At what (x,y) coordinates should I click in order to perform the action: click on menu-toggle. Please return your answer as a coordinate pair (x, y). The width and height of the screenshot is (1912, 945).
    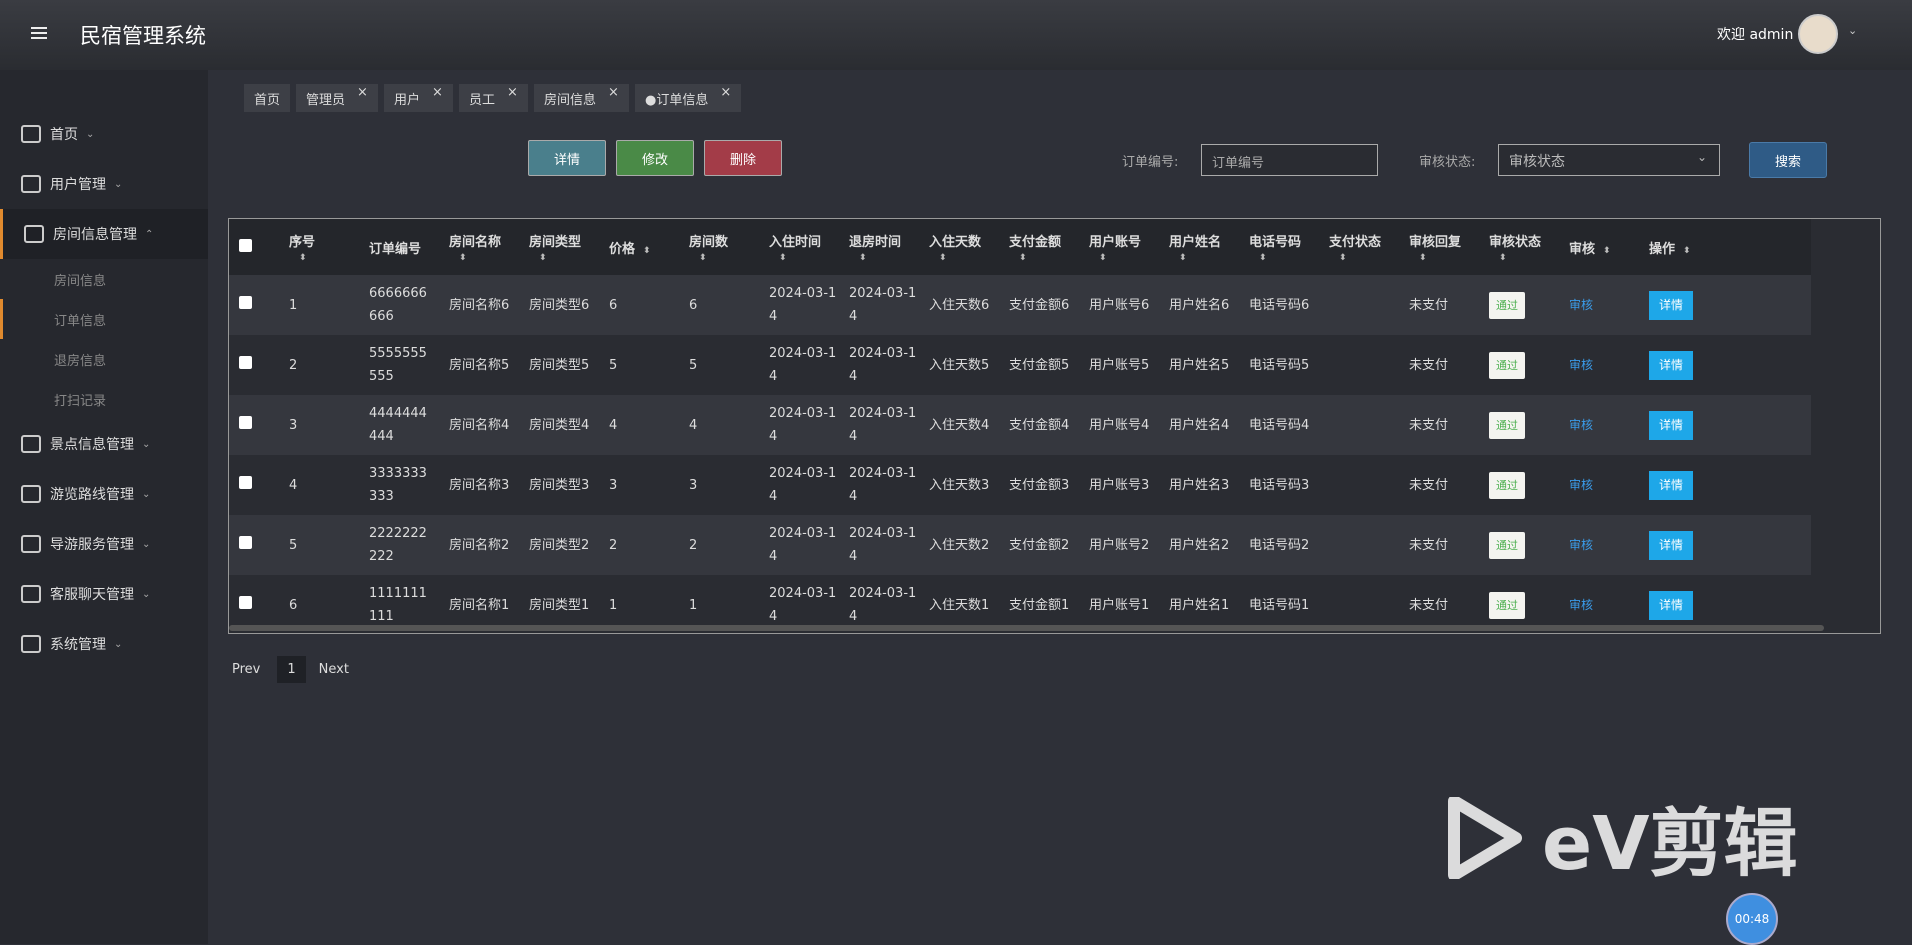
    Looking at the image, I should click on (39, 33).